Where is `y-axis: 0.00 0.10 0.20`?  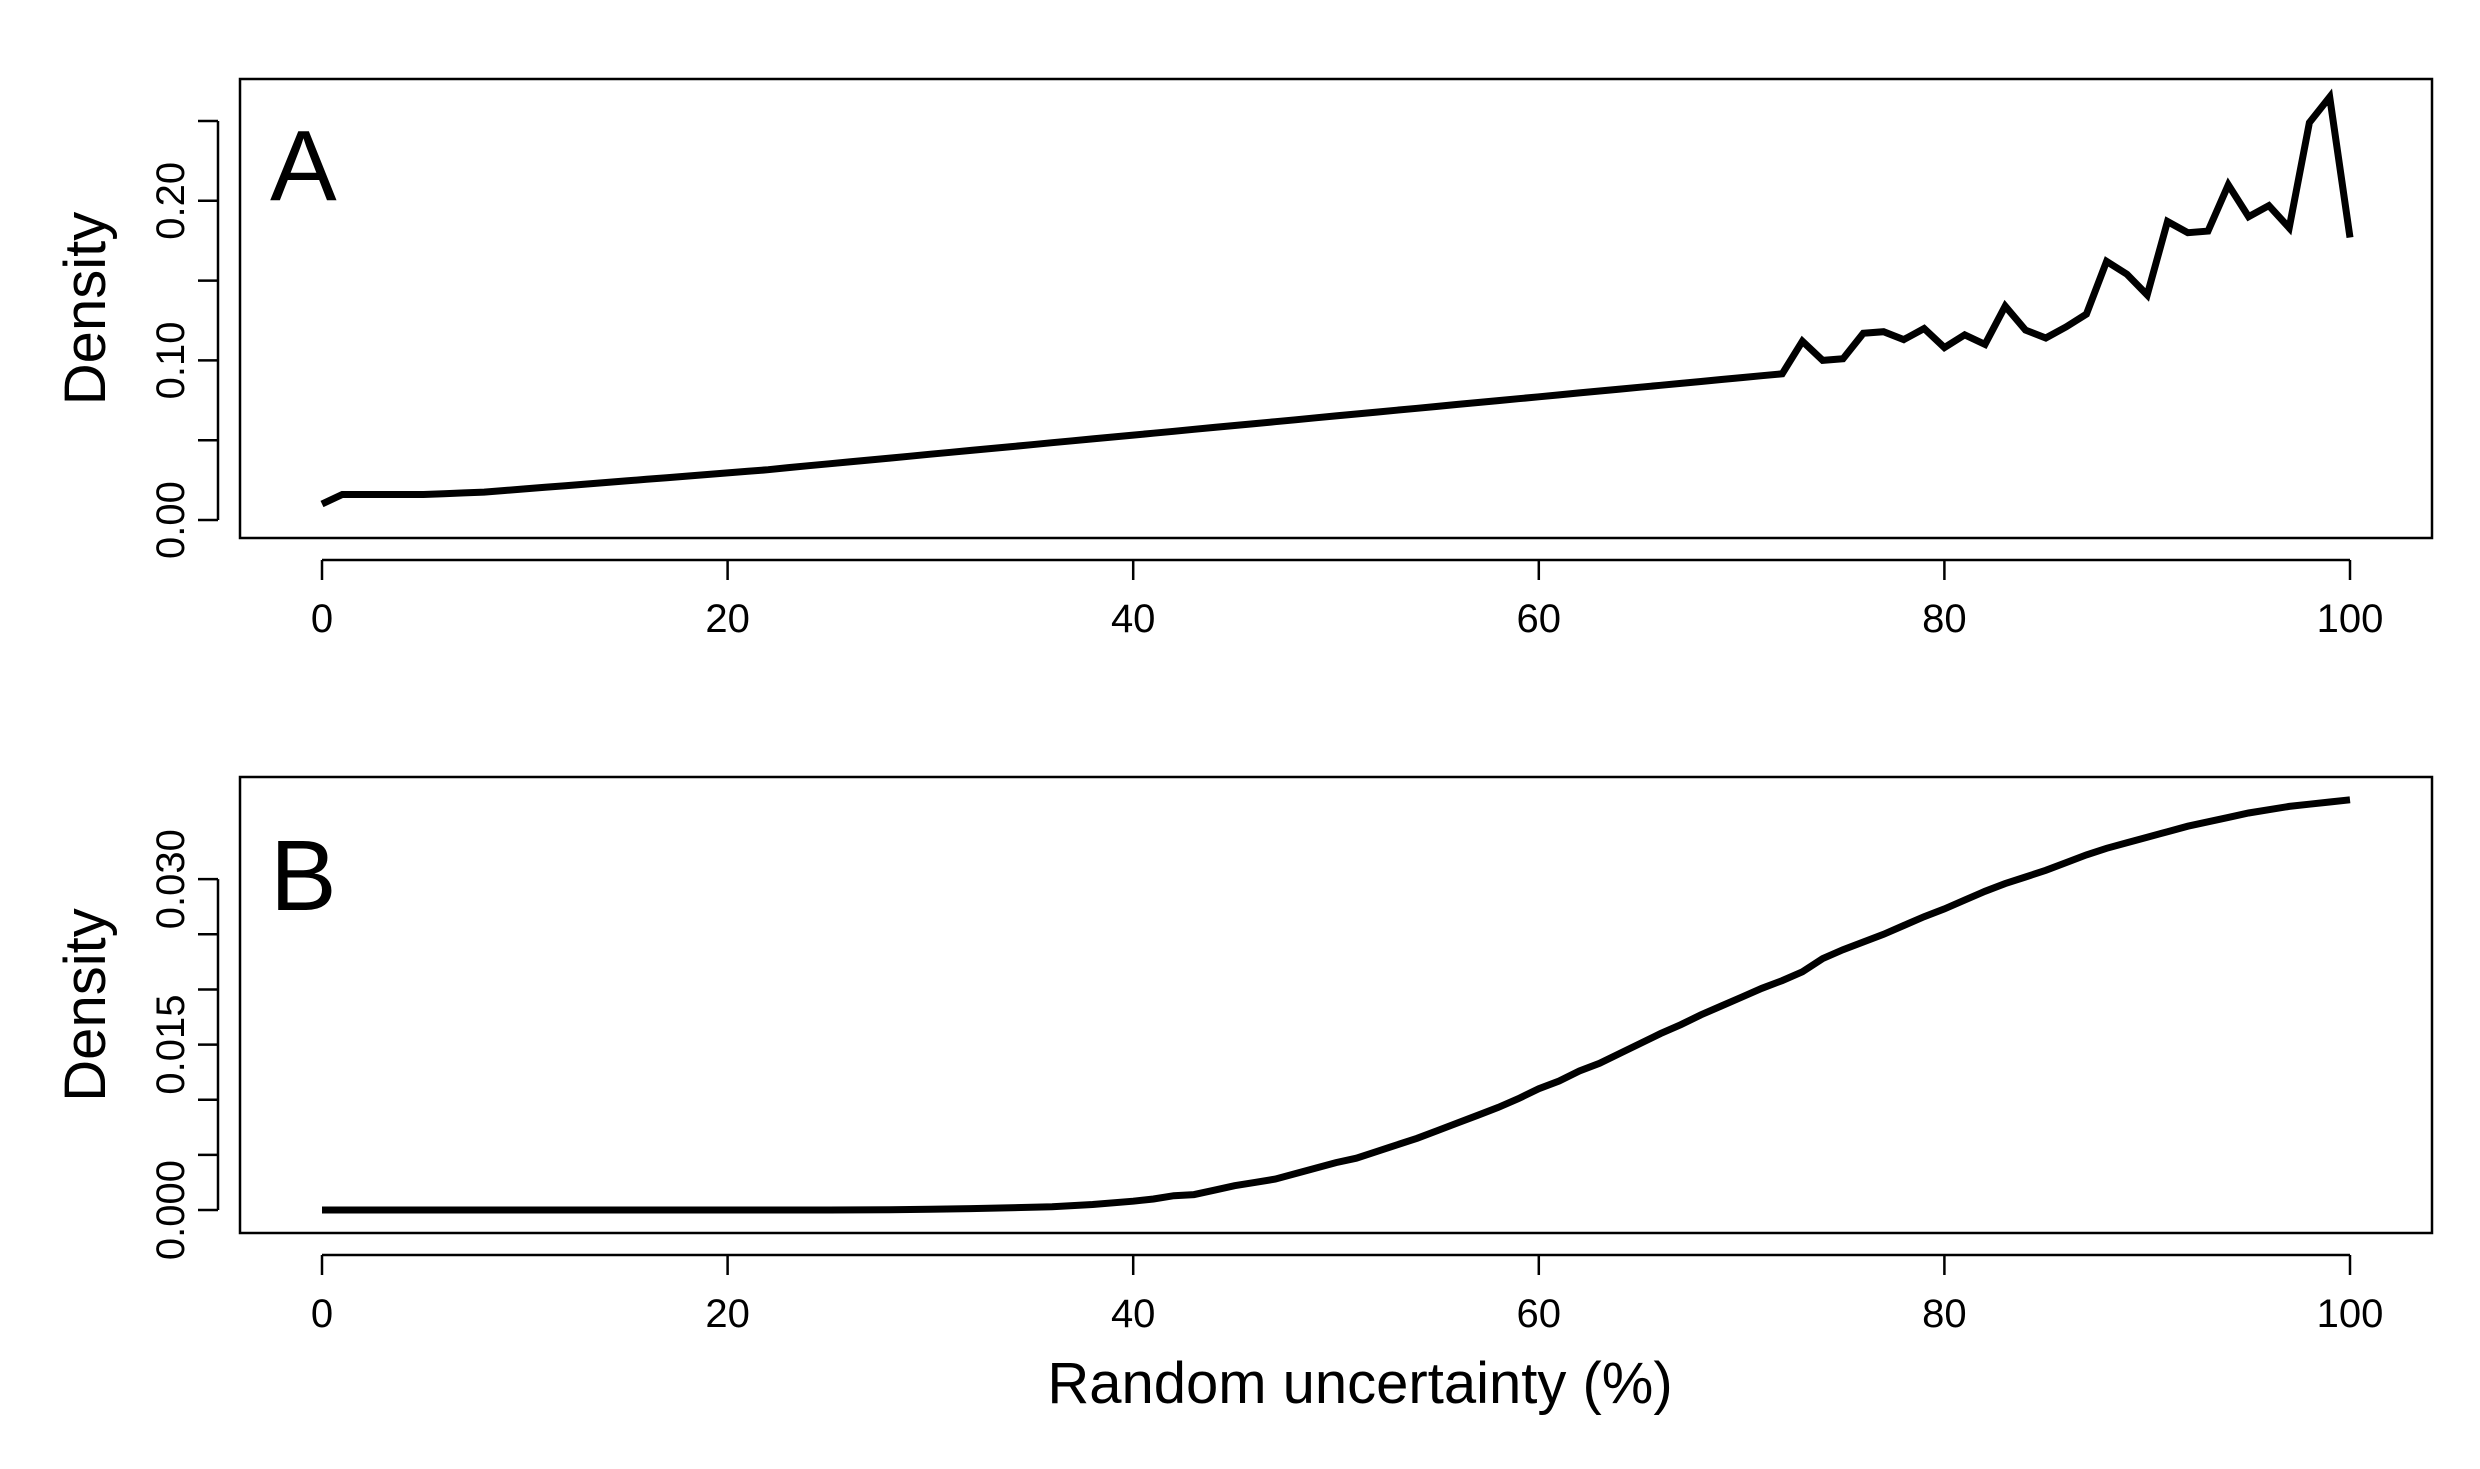
y-axis: 0.00 0.10 0.20 is located at coordinates (184, 339).